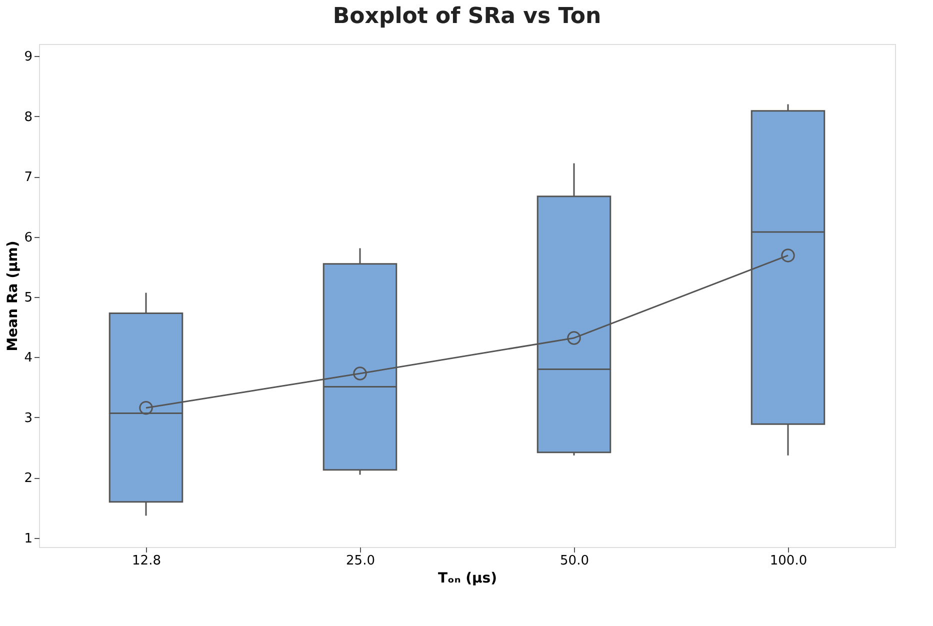  I want to click on x-tick-label: 12.8, so click(146, 561).